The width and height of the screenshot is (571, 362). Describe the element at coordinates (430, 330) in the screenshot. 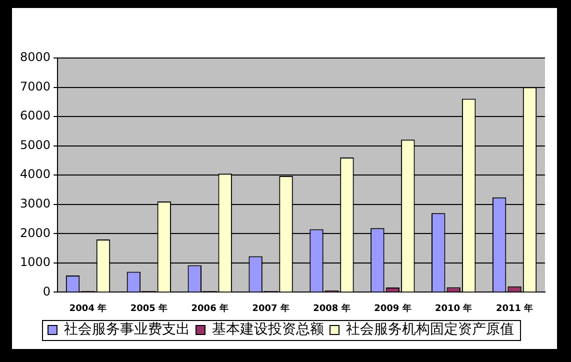

I see `legend-label: 社会服务机构固定资产原值` at that location.